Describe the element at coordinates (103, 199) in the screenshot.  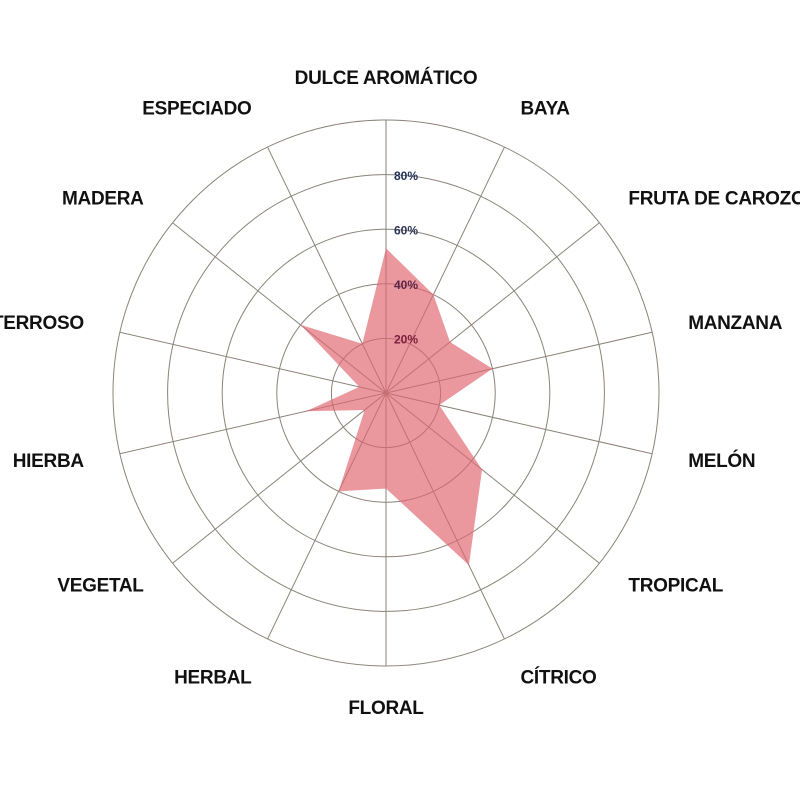
I see `category-label: MADERA` at that location.